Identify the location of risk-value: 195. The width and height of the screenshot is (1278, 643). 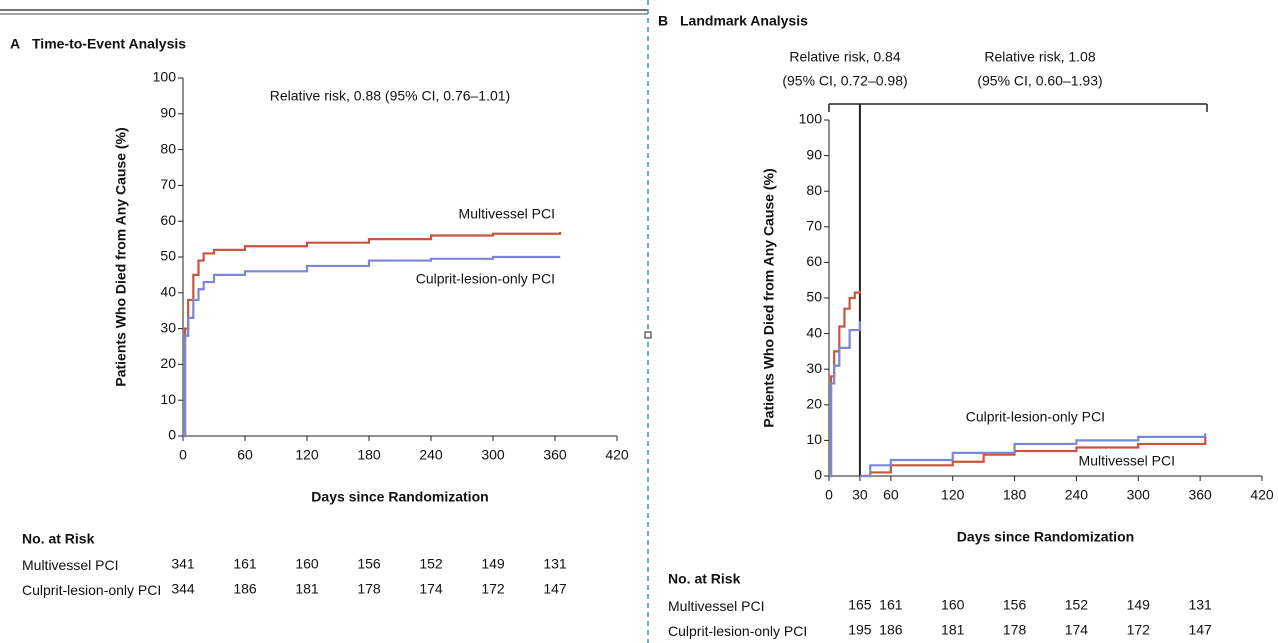
(860, 630).